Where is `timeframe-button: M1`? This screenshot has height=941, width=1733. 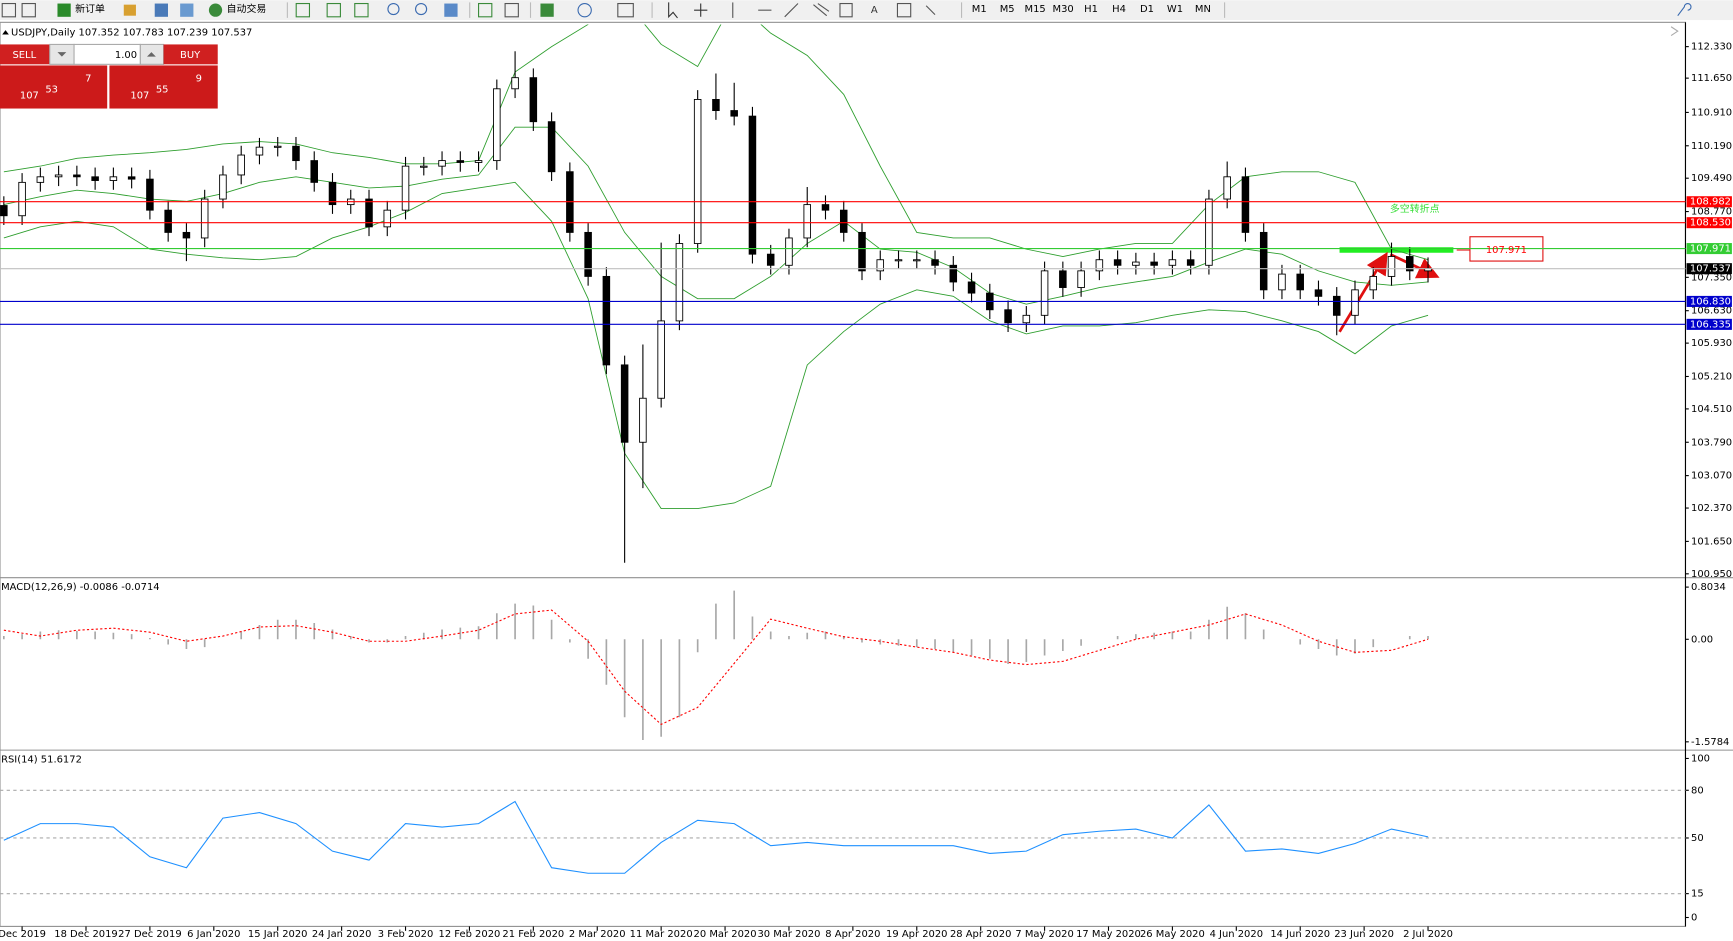
timeframe-button: M1 is located at coordinates (979, 9).